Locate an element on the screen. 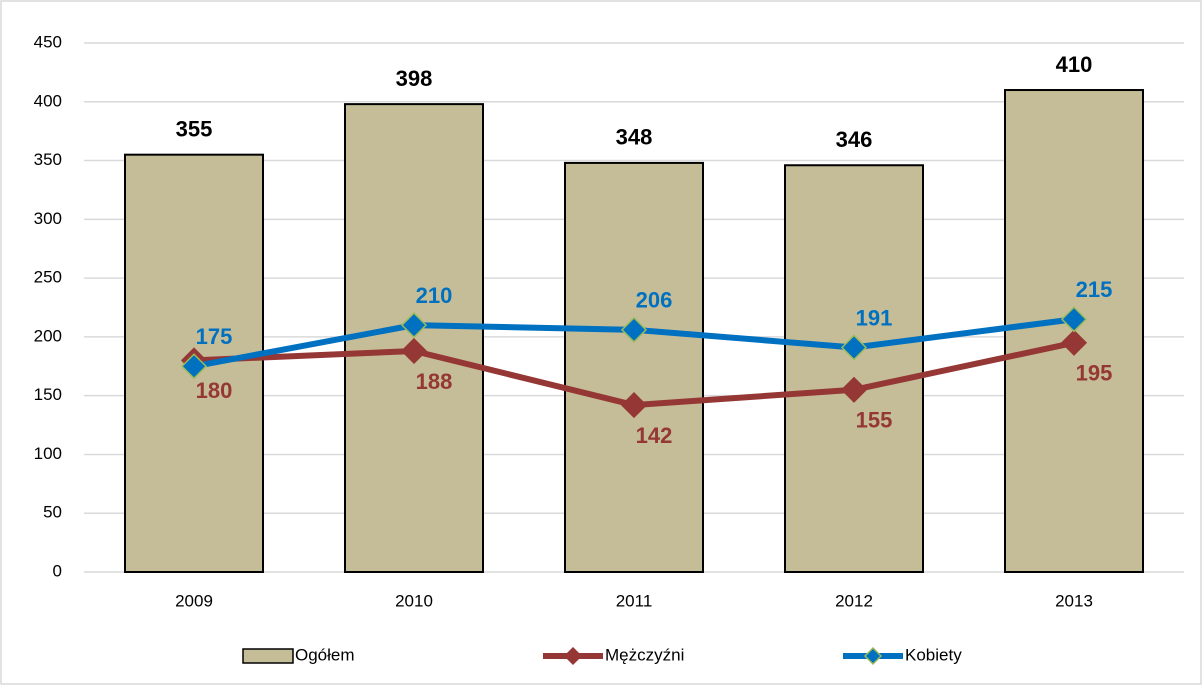 This screenshot has height=686, width=1203. legend-label: Ogółem is located at coordinates (325, 654).